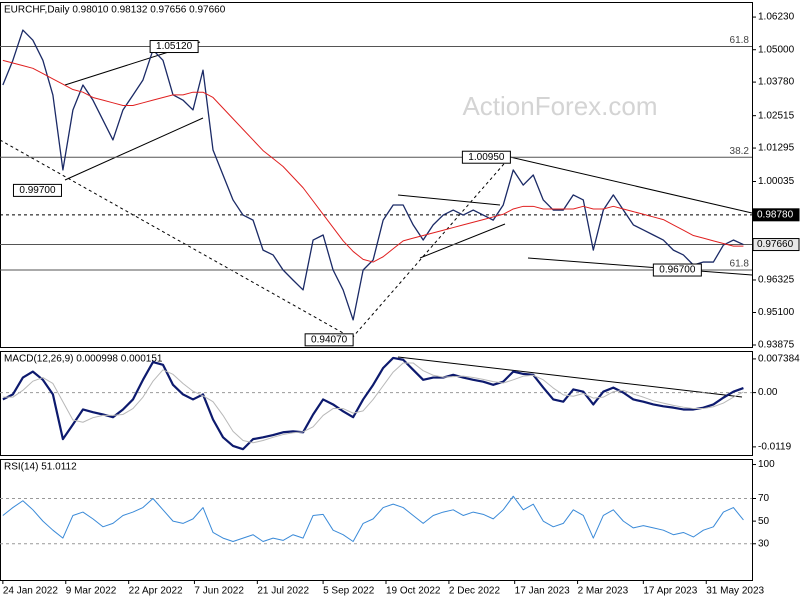  Describe the element at coordinates (740, 151) in the screenshot. I see `level-label: 38.2` at that location.